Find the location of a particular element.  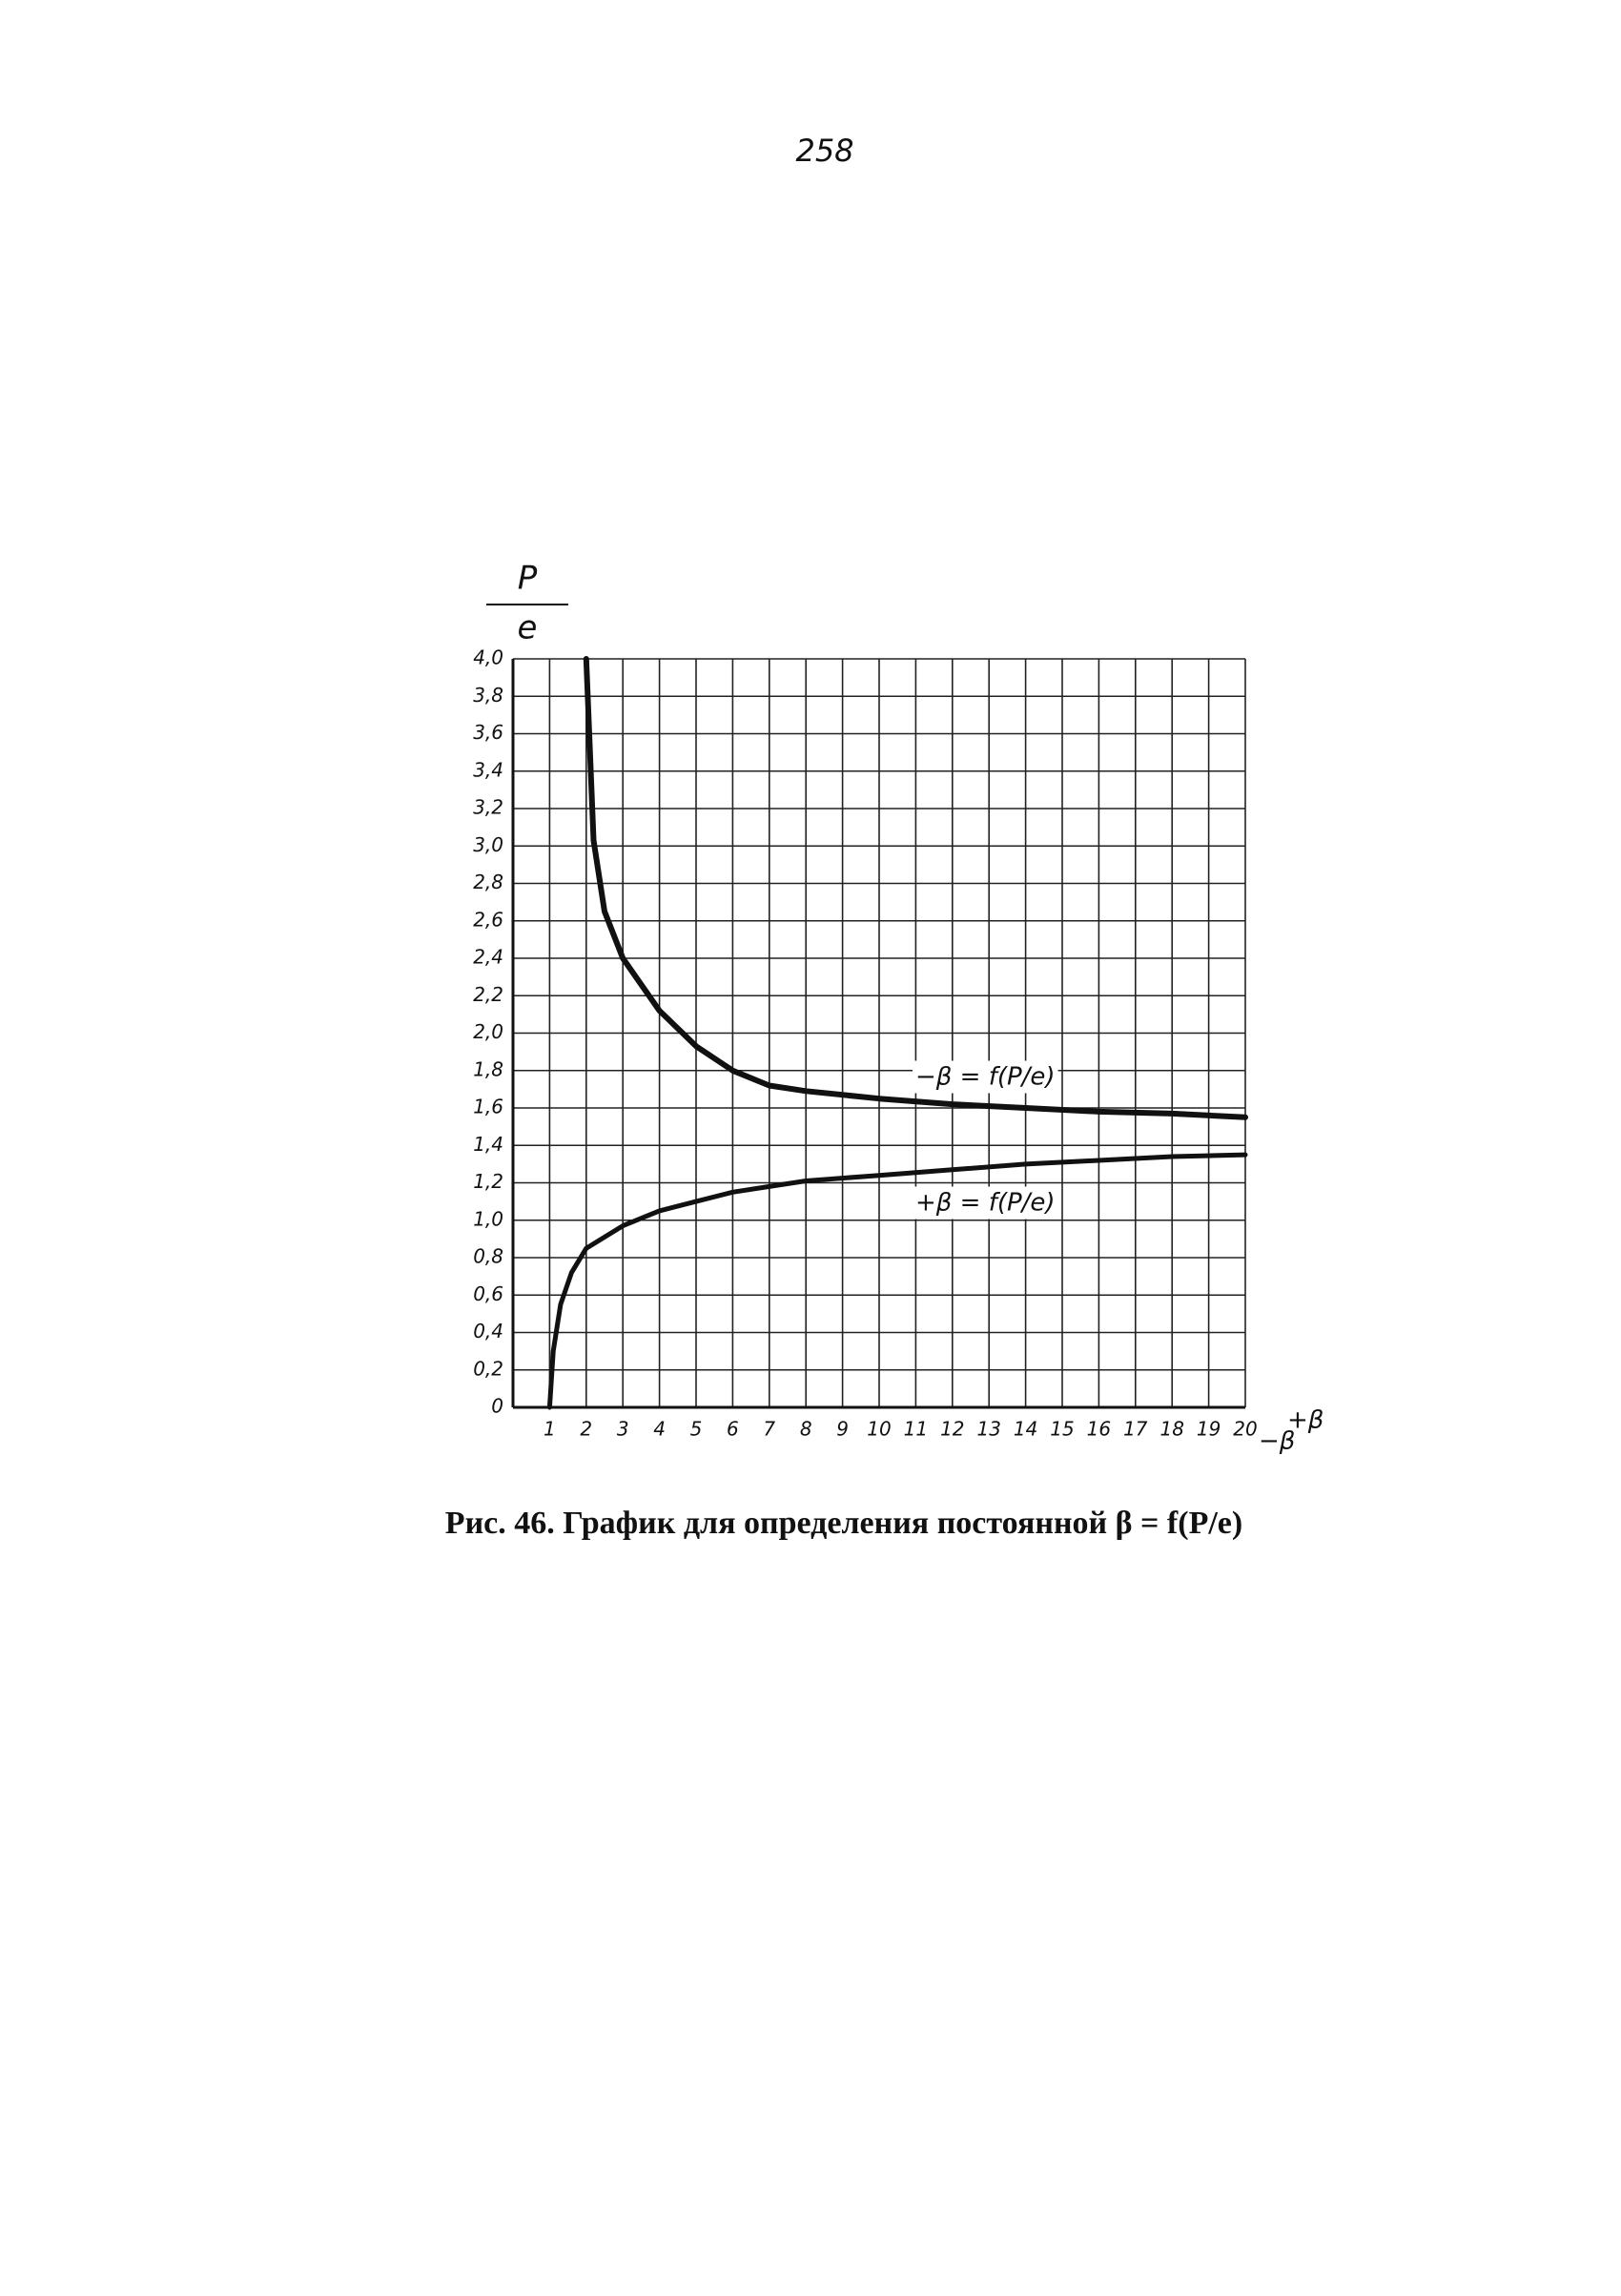

y-tick-label: 0,2 is located at coordinates (488, 1368).